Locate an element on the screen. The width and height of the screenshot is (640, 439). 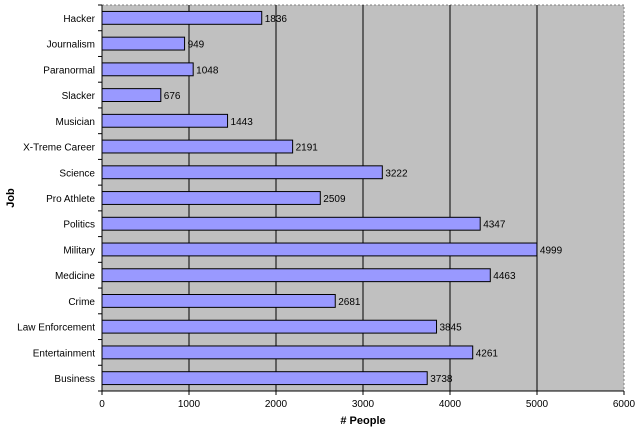
bar-entertainment is located at coordinates (287, 352).